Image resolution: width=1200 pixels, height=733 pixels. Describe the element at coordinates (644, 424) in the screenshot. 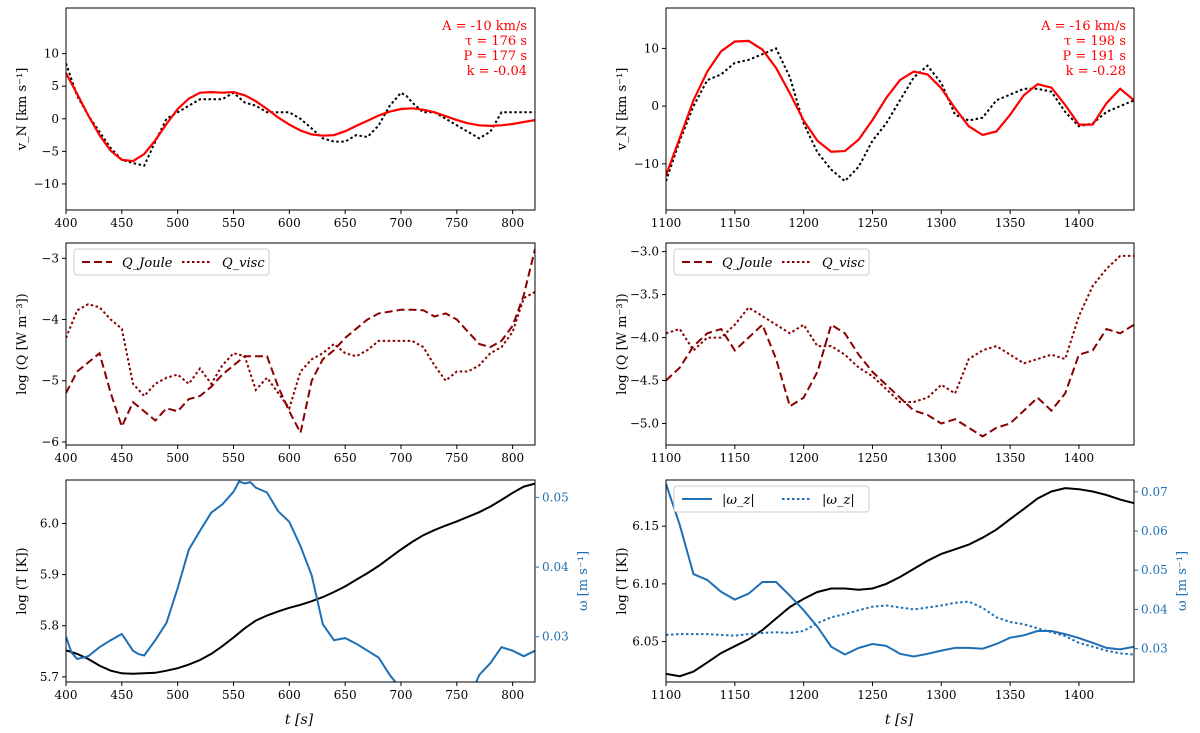

I see `y-tick-label: −5.0` at that location.